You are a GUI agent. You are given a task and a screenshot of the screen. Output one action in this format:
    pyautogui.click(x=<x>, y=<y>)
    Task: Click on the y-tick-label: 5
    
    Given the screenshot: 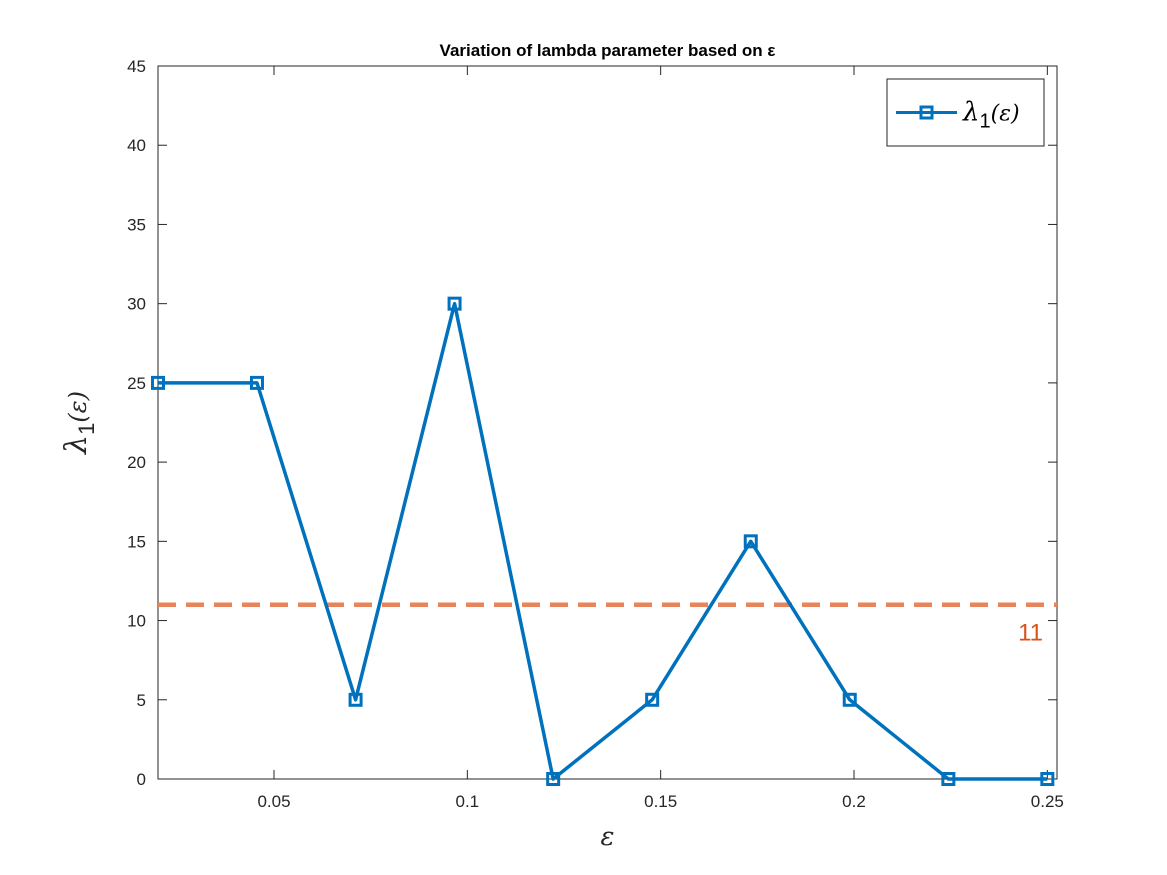 What is the action you would take?
    pyautogui.click(x=141, y=700)
    